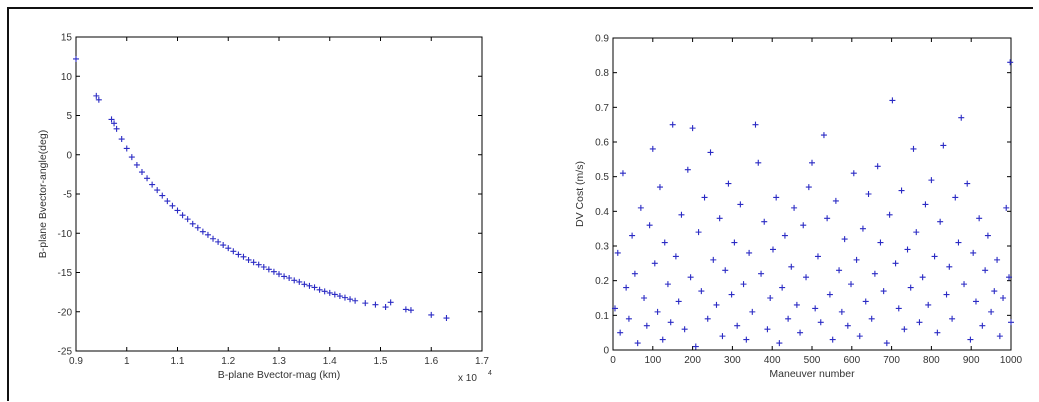 The image size is (1039, 402). I want to click on x-tick-label: 200, so click(692, 360).